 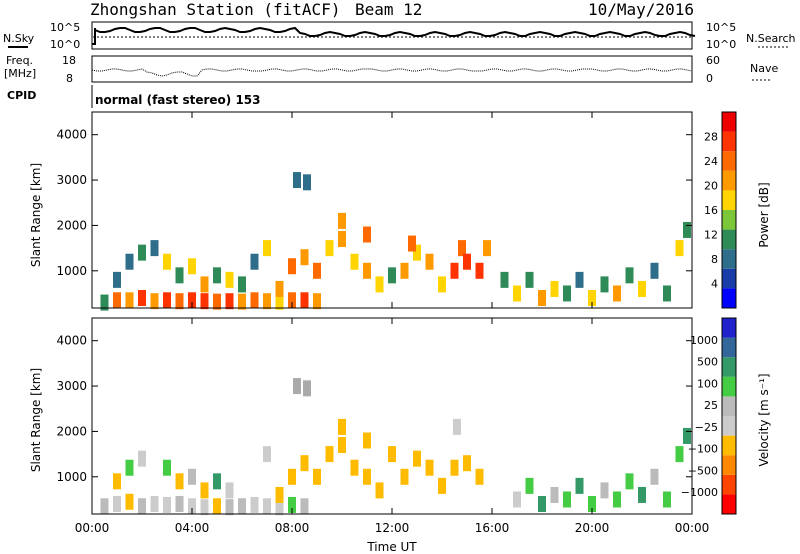 I want to click on colorbar-tick-label: 12, so click(x=711, y=235).